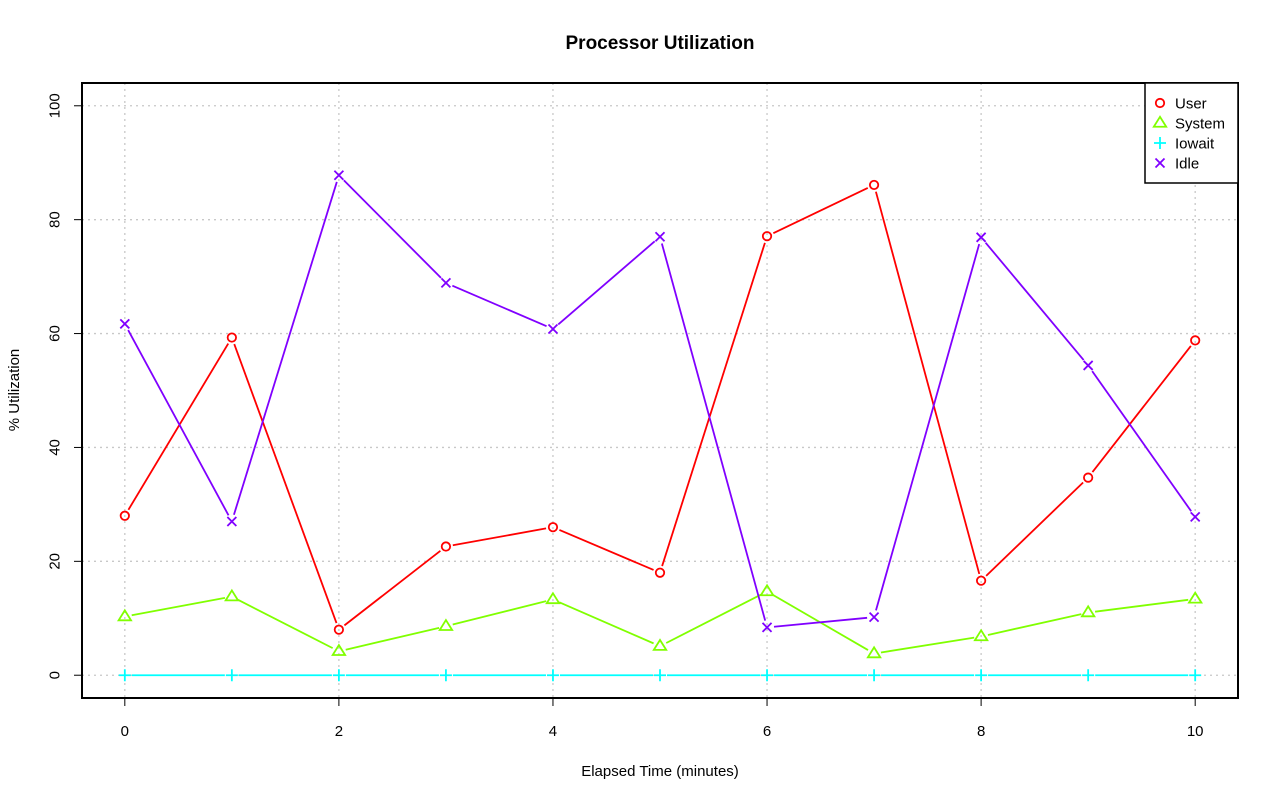 The height and width of the screenshot is (806, 1280). I want to click on y-axis-label: % Utilization, so click(14, 390).